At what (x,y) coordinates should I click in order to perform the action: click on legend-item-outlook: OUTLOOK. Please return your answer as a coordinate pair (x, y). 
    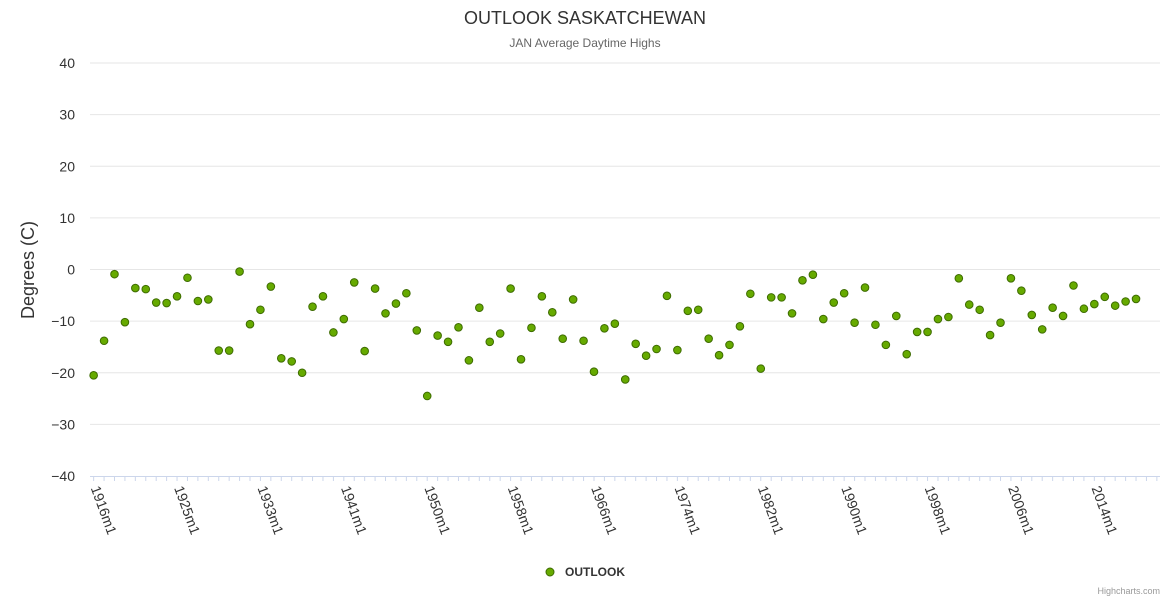
    Looking at the image, I should click on (595, 572).